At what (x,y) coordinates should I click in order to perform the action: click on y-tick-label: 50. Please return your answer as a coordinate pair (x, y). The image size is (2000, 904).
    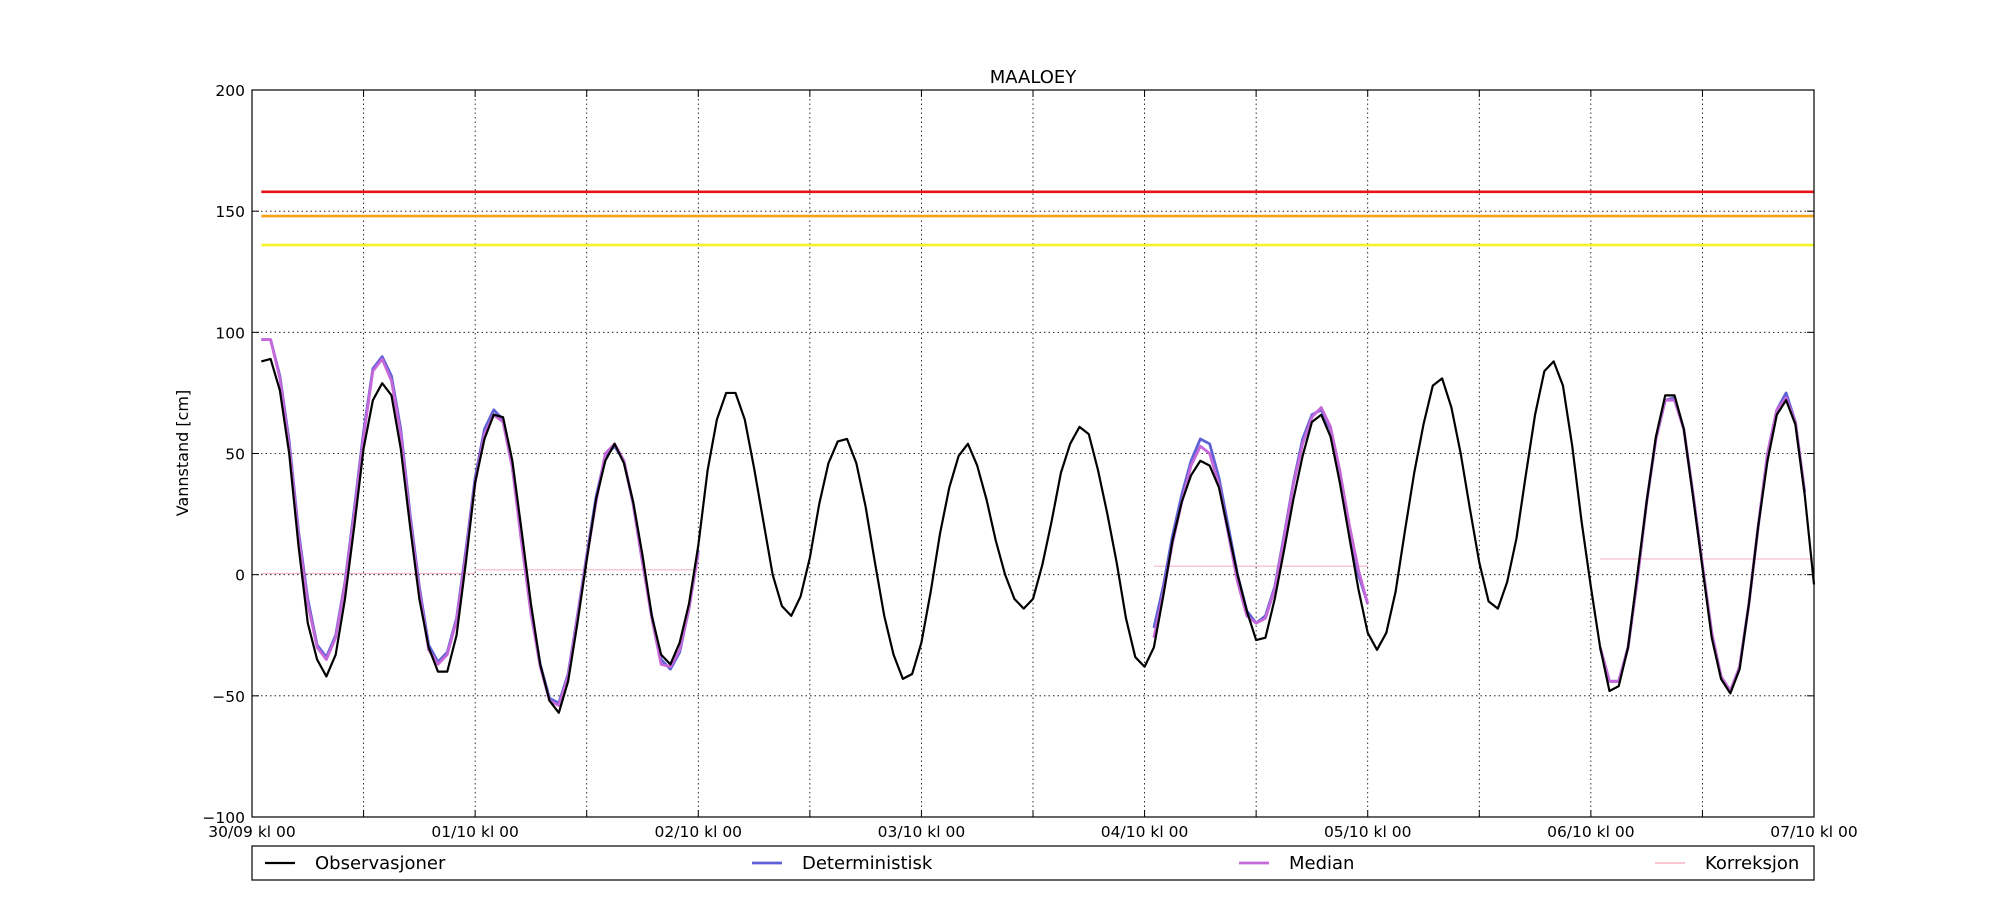
    Looking at the image, I should click on (235, 455).